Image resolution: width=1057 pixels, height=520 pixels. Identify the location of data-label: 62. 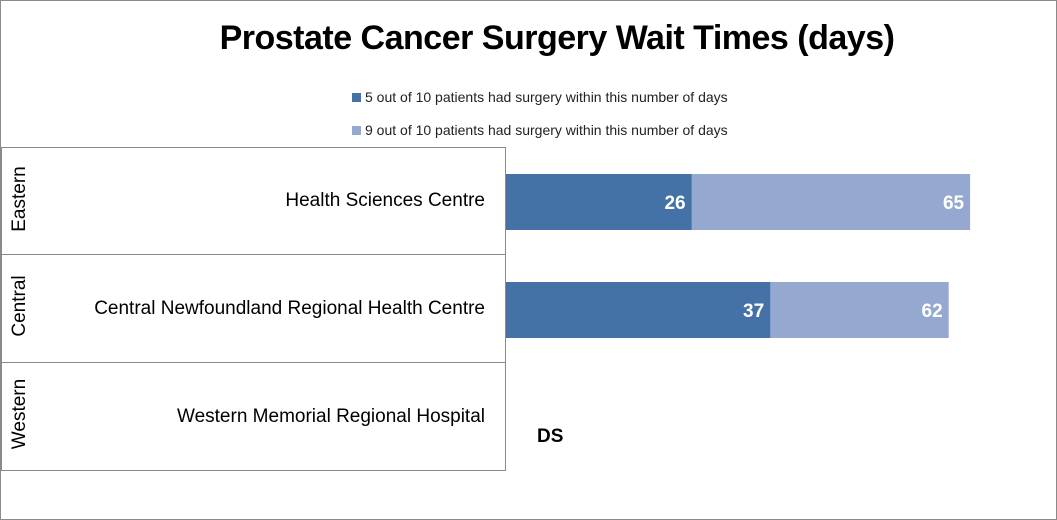
(932, 311).